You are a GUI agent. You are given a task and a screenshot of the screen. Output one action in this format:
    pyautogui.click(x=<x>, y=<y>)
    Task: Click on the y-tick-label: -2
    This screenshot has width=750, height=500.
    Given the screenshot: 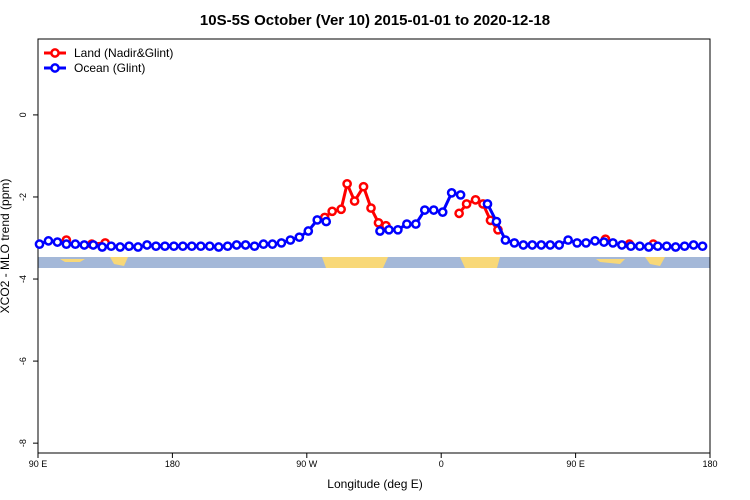 What is the action you would take?
    pyautogui.click(x=23, y=197)
    